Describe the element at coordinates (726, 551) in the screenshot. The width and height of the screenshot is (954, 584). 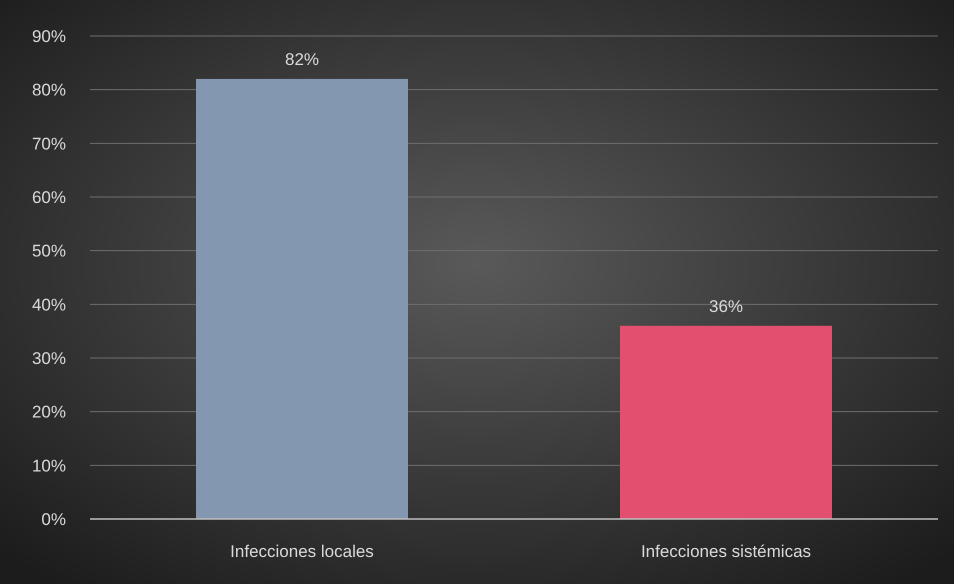
I see `x-tick-label: Infecciones sistémicas` at that location.